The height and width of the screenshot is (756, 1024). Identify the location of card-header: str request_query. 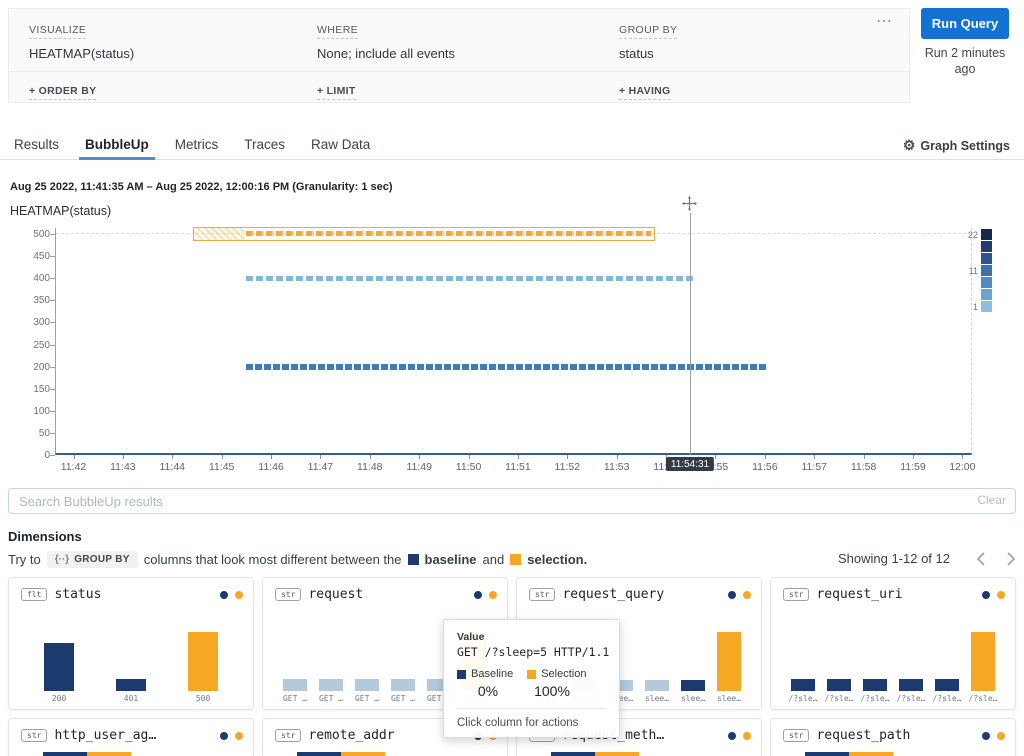
(639, 590).